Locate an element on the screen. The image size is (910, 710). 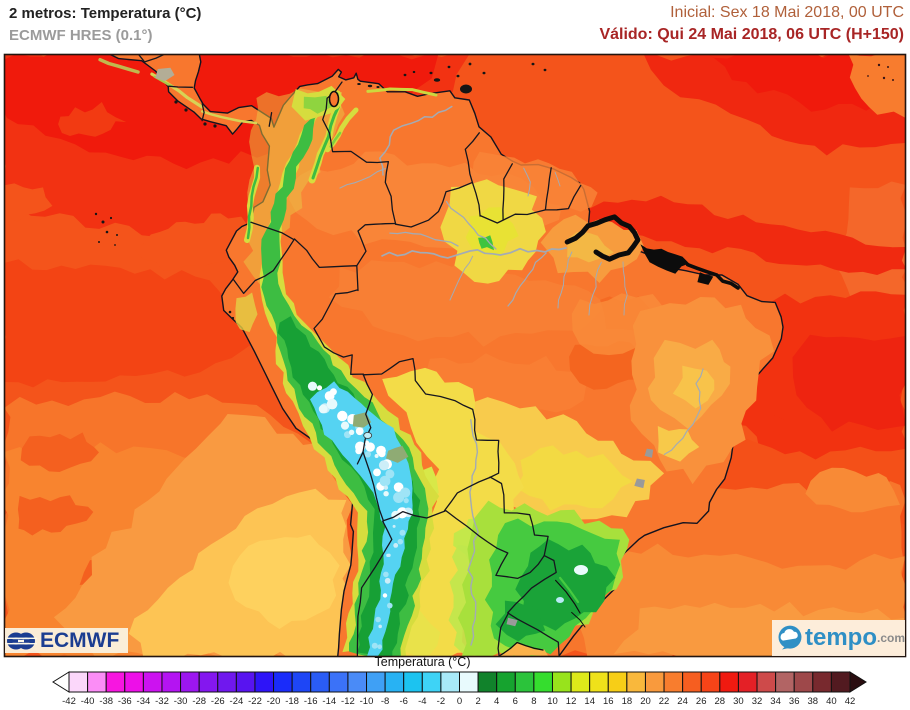
svg-text: -20 is located at coordinates (274, 701).